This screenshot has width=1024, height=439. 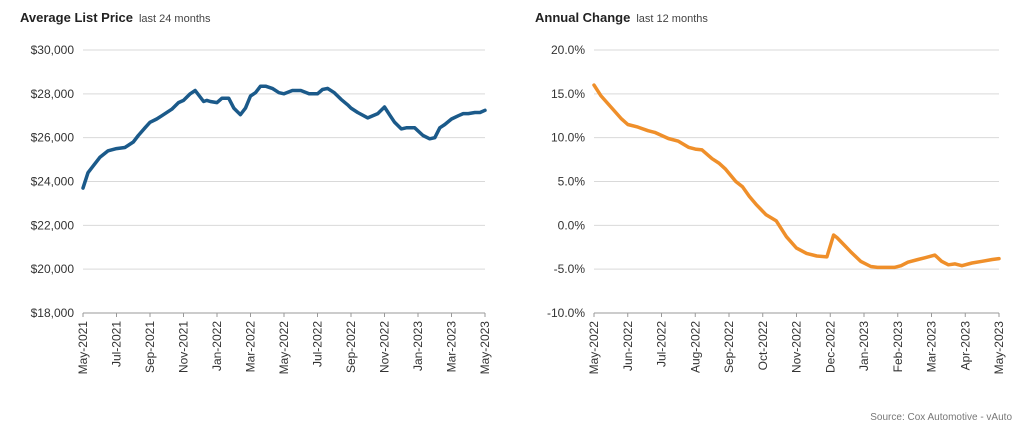 What do you see at coordinates (485, 348) in the screenshot?
I see `price-x-tick-label: May-2023` at bounding box center [485, 348].